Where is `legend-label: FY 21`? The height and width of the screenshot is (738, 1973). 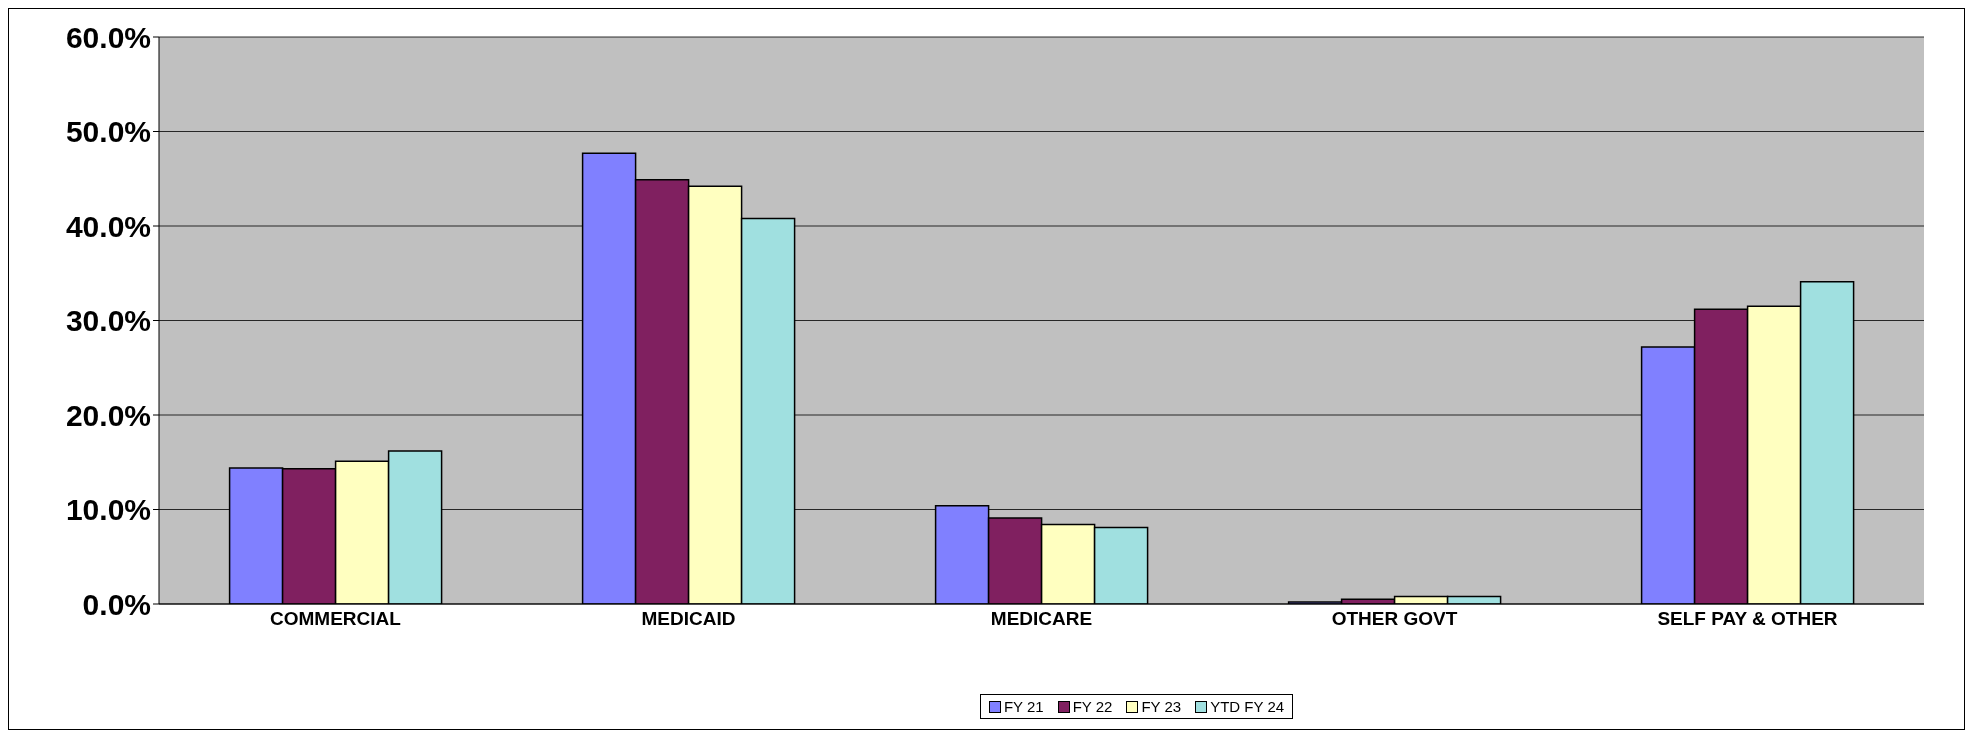
legend-label: FY 21 is located at coordinates (1023, 706).